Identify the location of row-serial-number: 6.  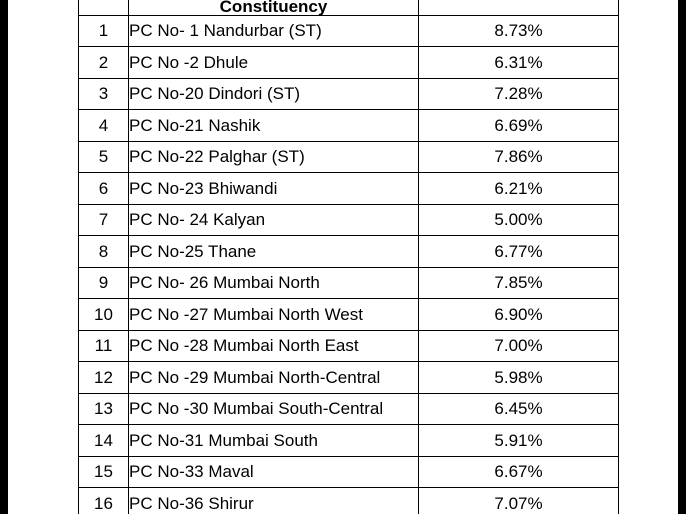
(103, 188).